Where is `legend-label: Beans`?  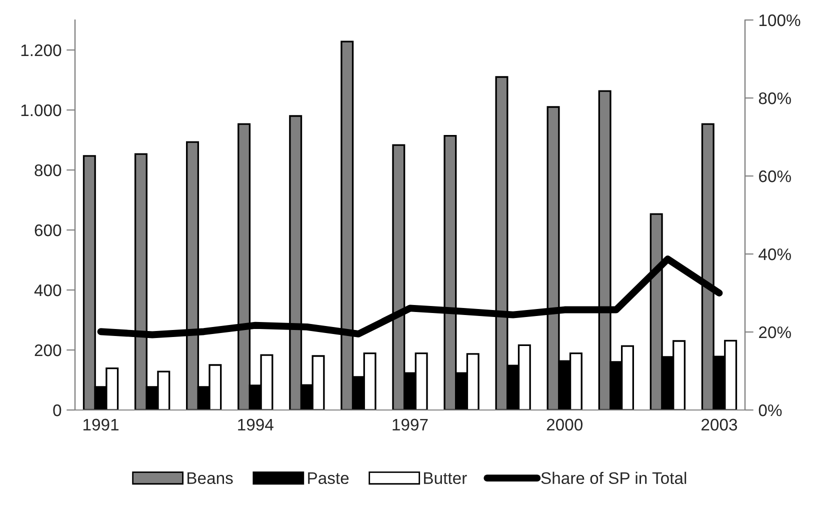 legend-label: Beans is located at coordinates (210, 478).